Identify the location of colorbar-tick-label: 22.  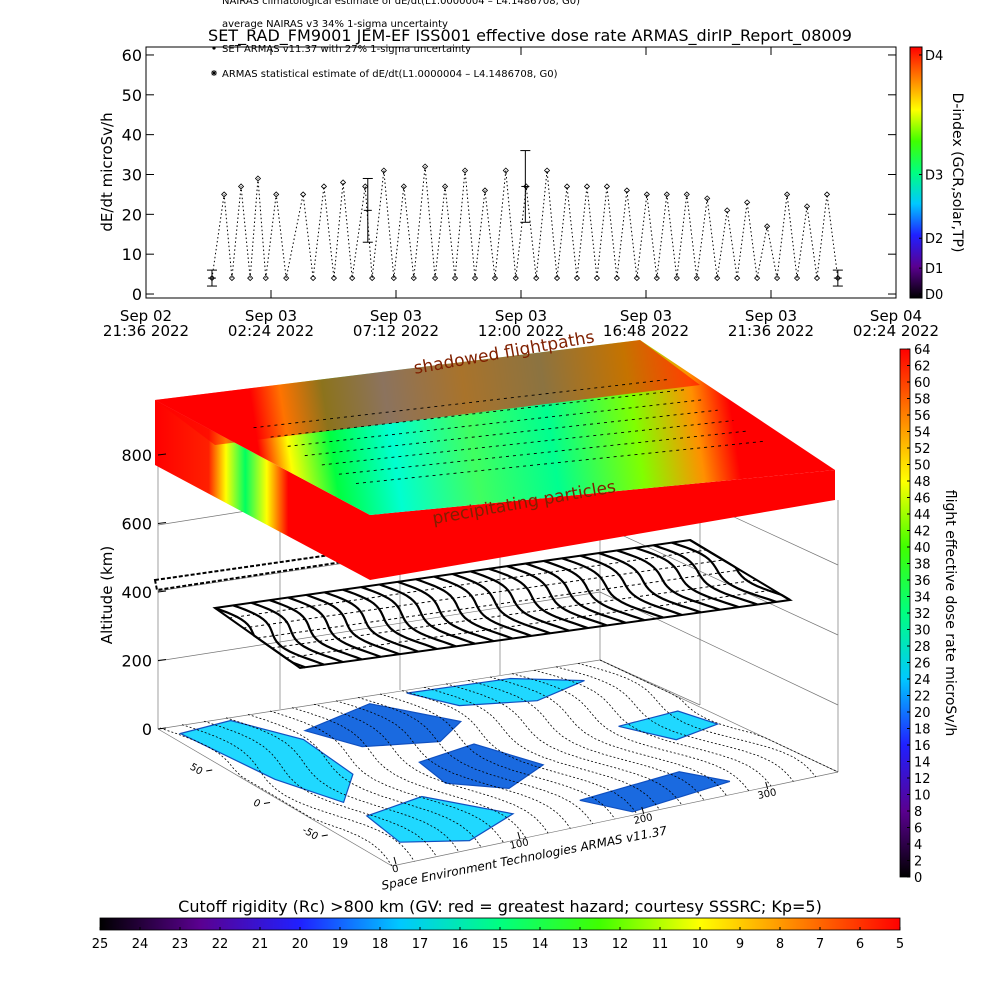
(220, 944).